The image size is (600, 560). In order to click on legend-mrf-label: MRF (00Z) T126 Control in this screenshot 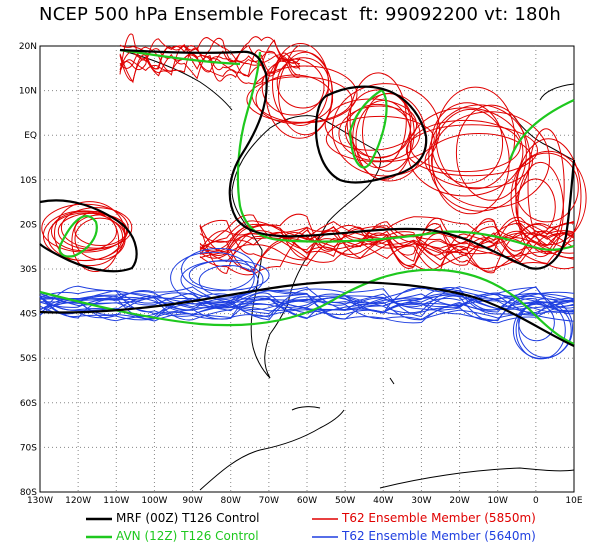, I will do `click(188, 518)`.